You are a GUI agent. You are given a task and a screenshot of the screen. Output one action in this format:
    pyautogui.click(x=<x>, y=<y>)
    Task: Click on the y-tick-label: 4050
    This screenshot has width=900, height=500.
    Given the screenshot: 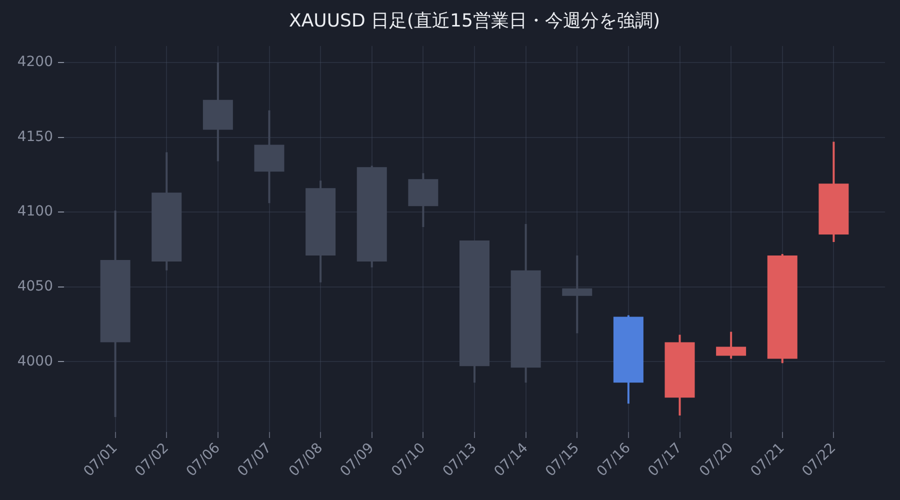 What is the action you would take?
    pyautogui.click(x=35, y=286)
    